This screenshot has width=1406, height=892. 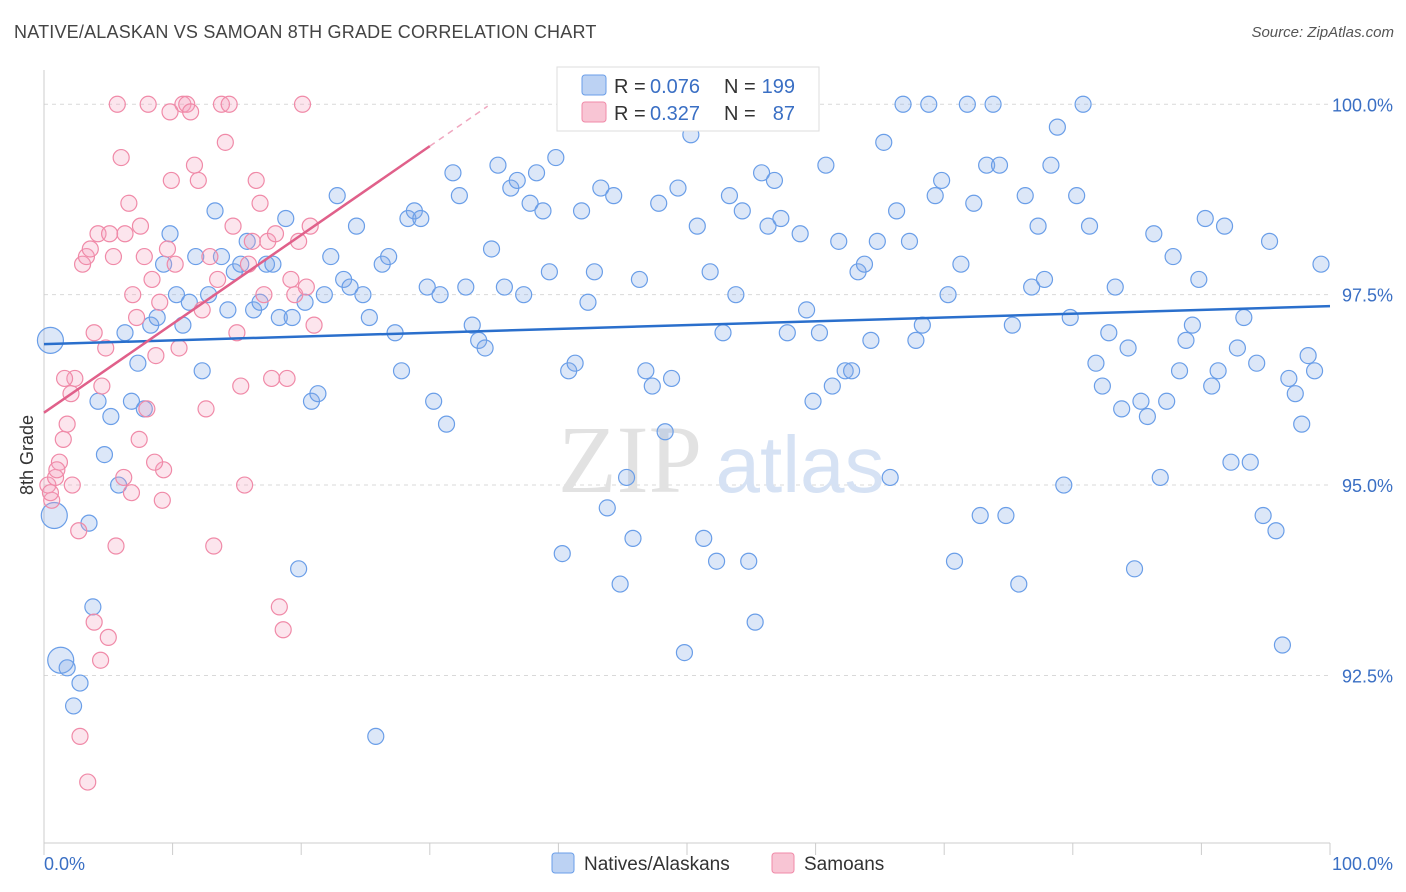 I want to click on samoans-trend-extension, so click(x=459, y=126).